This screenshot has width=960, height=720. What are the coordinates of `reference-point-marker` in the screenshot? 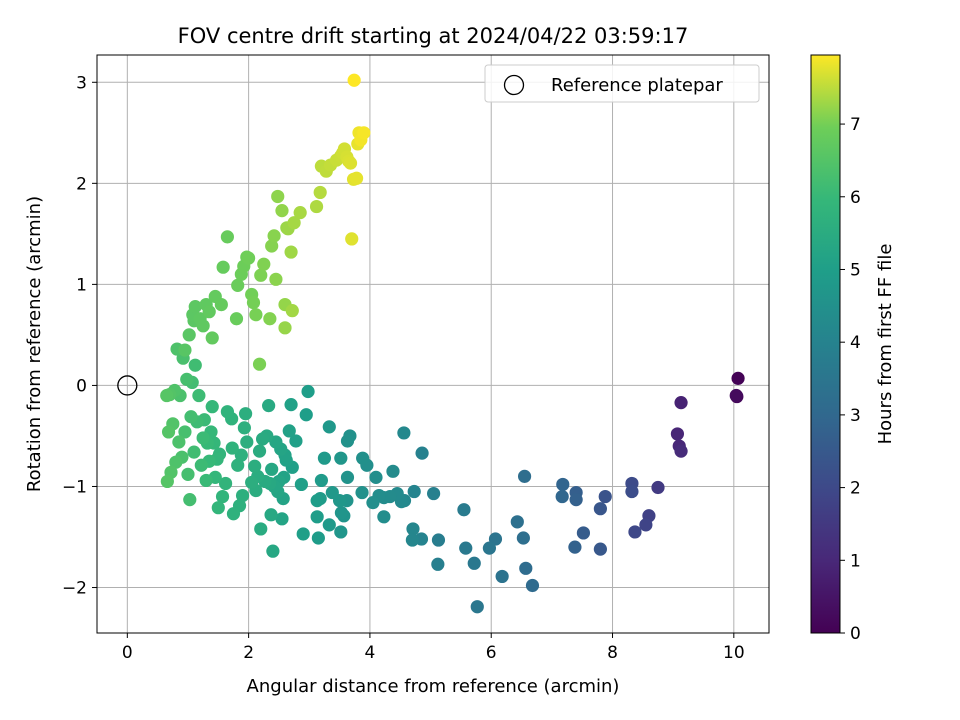 It's located at (127, 385).